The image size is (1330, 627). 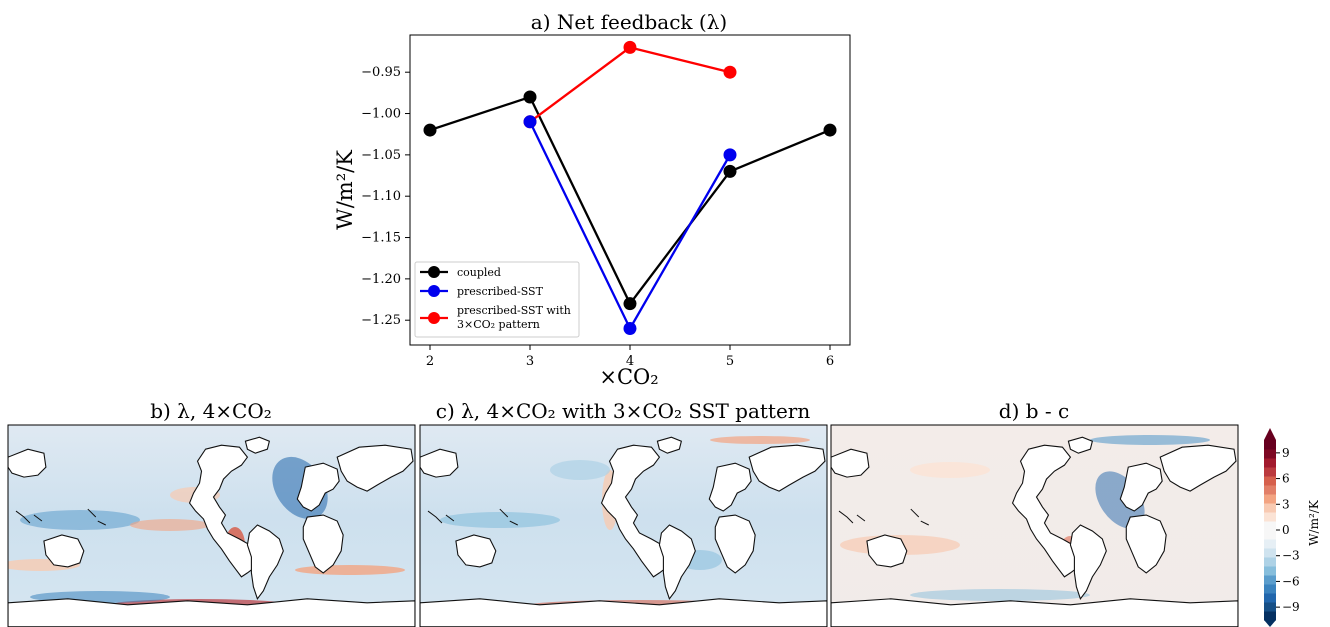 I want to click on x-axis-label: ×CO₂, so click(x=628, y=377).